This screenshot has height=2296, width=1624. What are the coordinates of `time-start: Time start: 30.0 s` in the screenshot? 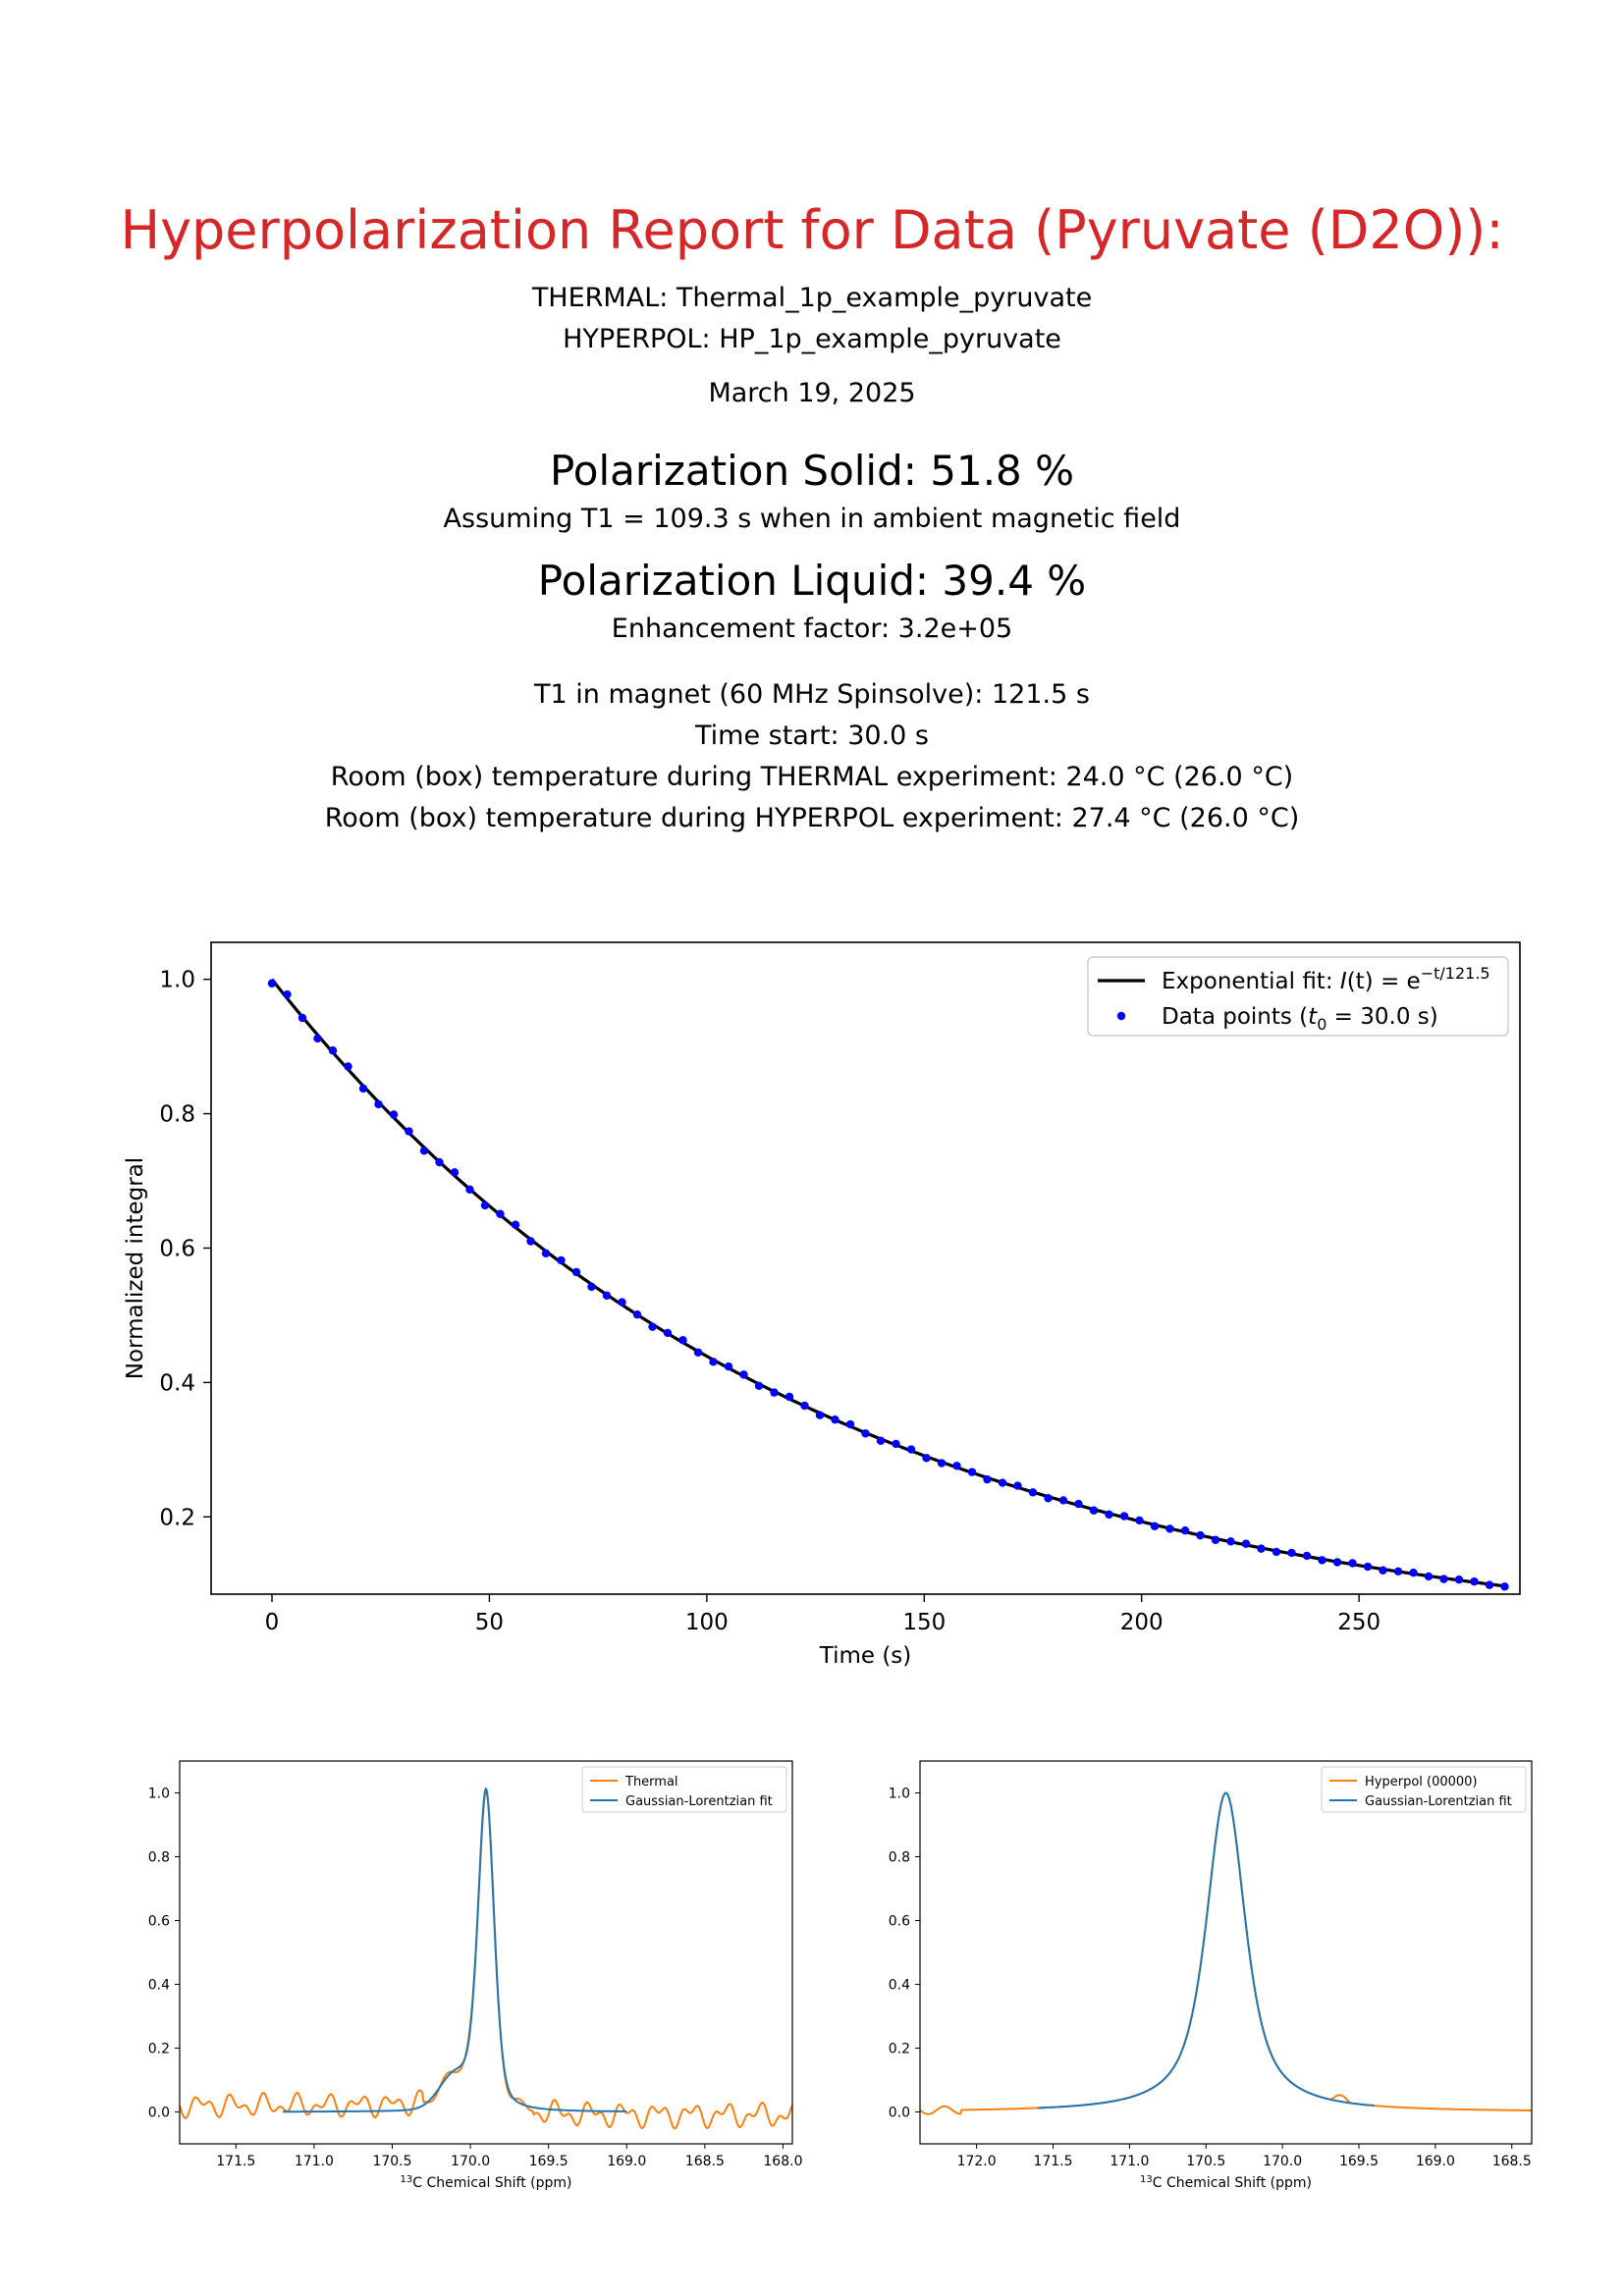 It's located at (812, 736).